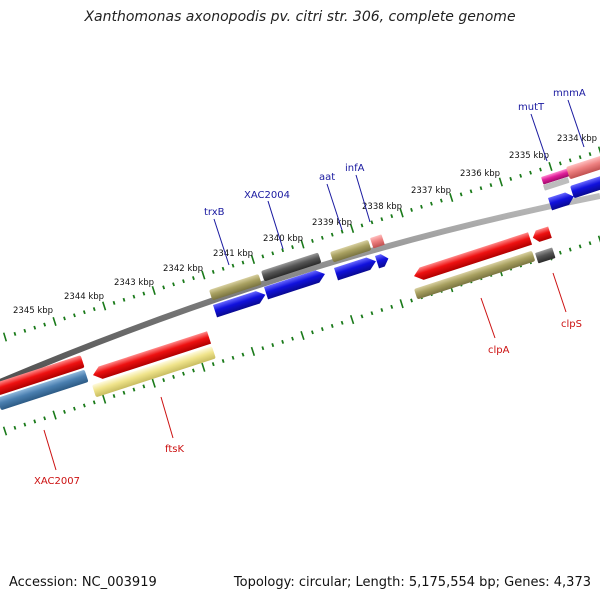 Image resolution: width=600 pixels, height=600 pixels. What do you see at coordinates (583, 166) in the screenshot?
I see `gene-pink-mnma` at bounding box center [583, 166].